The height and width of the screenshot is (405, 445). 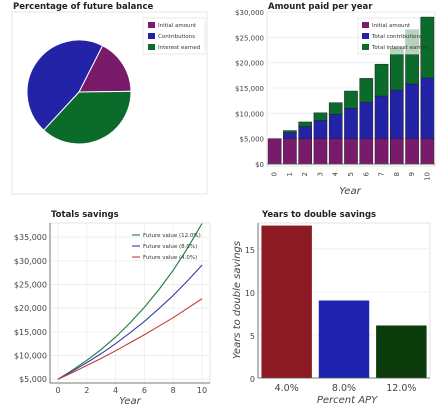 What do you see at coordinates (412, 174) in the screenshot?
I see `stacked-x-tick: 9` at bounding box center [412, 174].